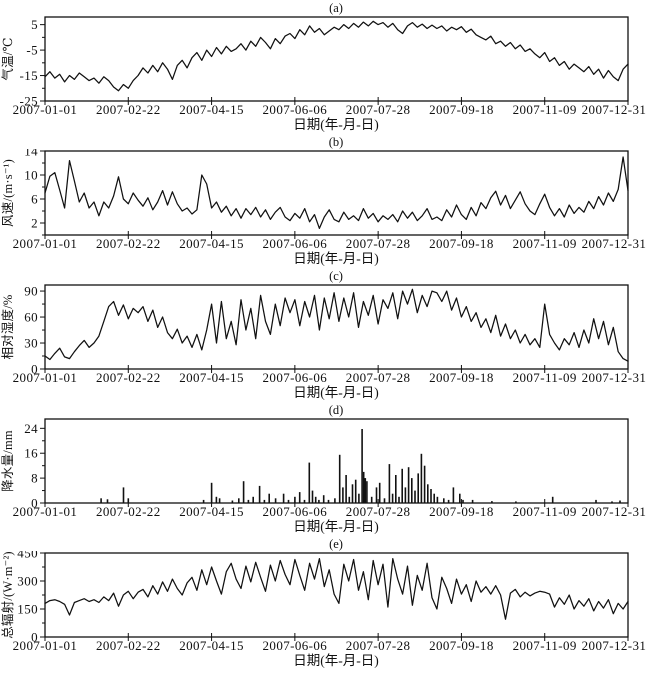  Describe the element at coordinates (336, 392) in the screenshot. I see `x-axis-title-c: 日期(年-月-日)` at that location.